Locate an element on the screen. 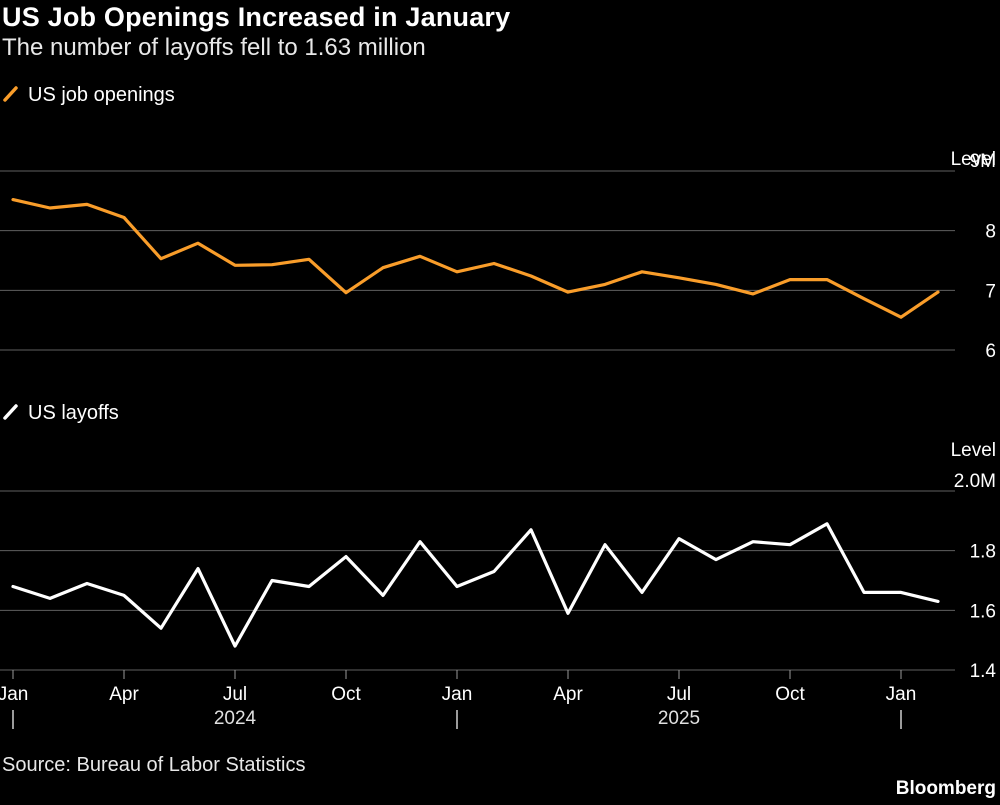  layoffs-y-tick-label: 1.6 is located at coordinates (983, 611).